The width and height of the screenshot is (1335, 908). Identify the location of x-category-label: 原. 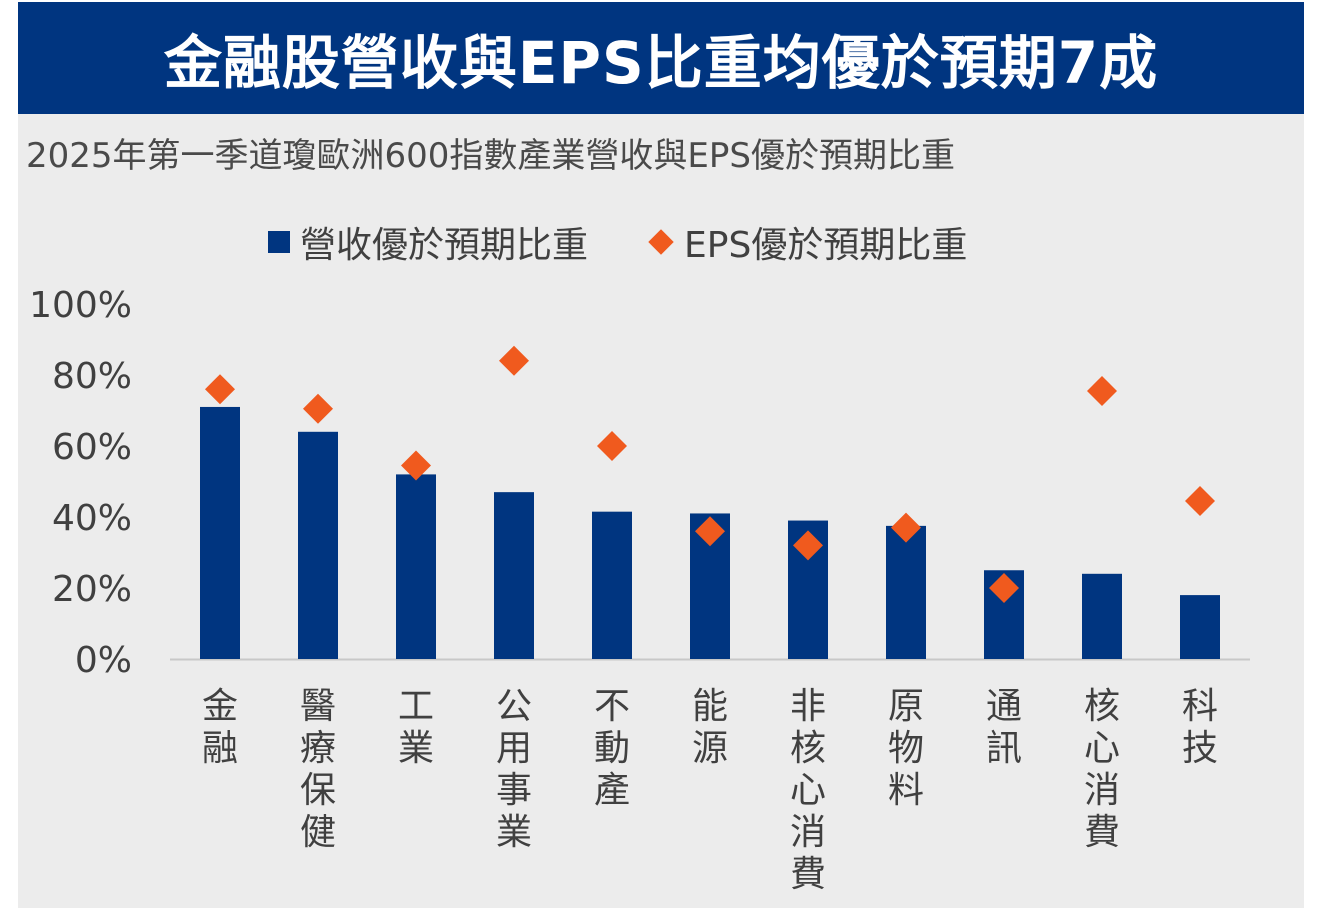
(906, 706).